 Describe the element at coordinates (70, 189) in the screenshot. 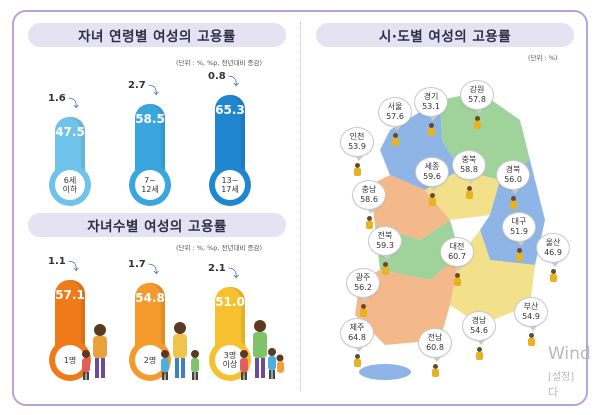

I see `category-label-line-age-1-2: 이하` at that location.